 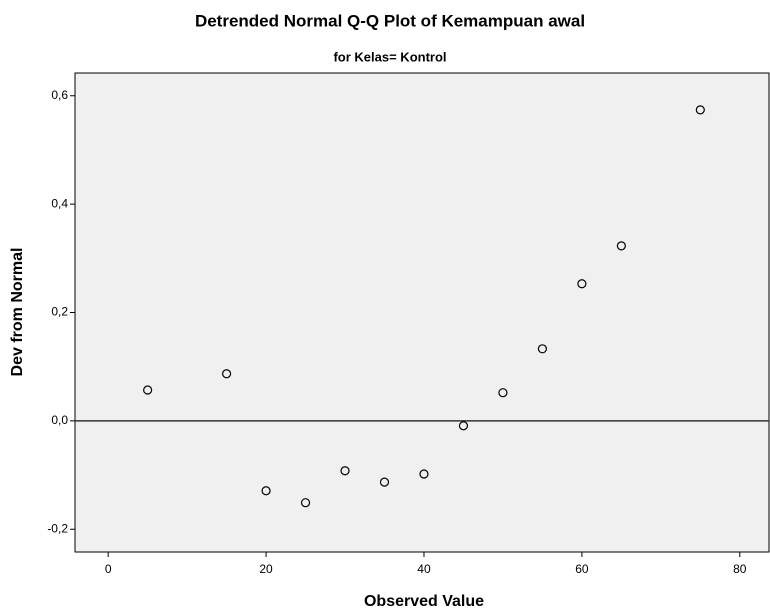 I want to click on x-tick-label: 60, so click(x=582, y=569).